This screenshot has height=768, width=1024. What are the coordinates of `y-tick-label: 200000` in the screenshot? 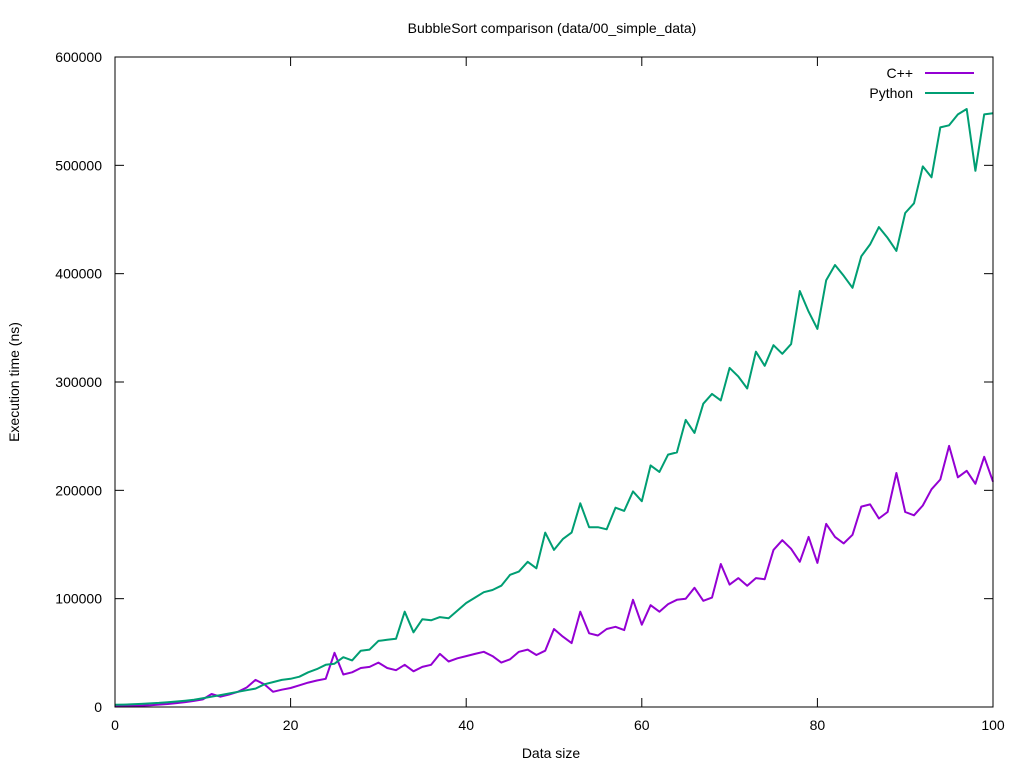 It's located at (78, 490).